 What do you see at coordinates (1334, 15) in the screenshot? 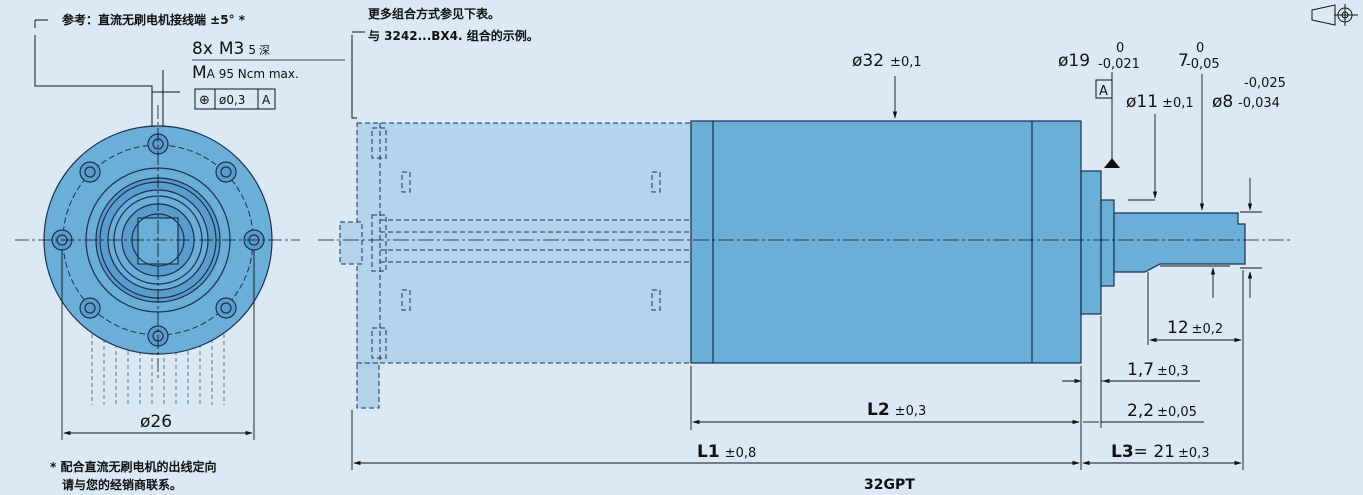
I see `projection-symbol-icon` at bounding box center [1334, 15].